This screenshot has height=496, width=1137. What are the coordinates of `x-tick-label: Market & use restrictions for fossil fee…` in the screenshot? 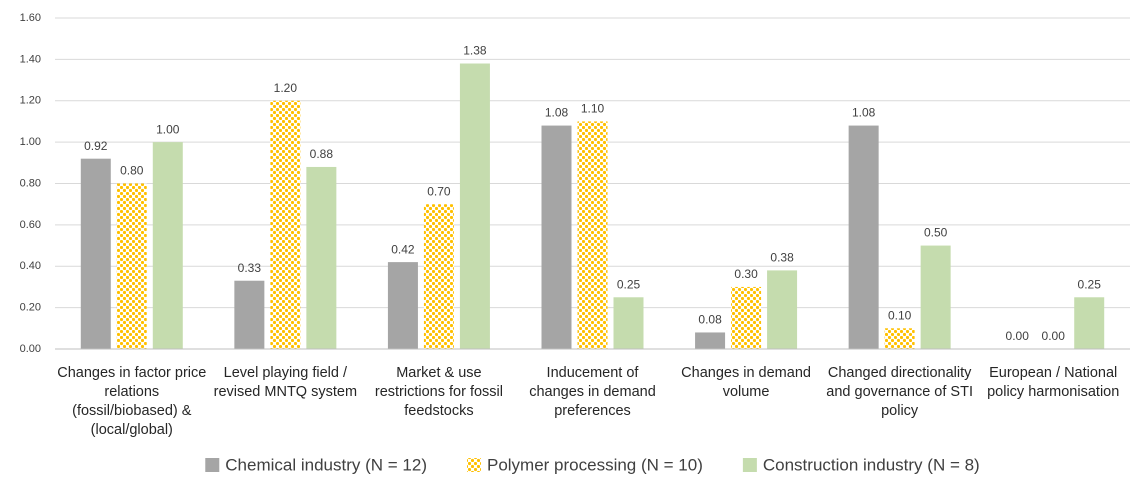 It's located at (438, 392).